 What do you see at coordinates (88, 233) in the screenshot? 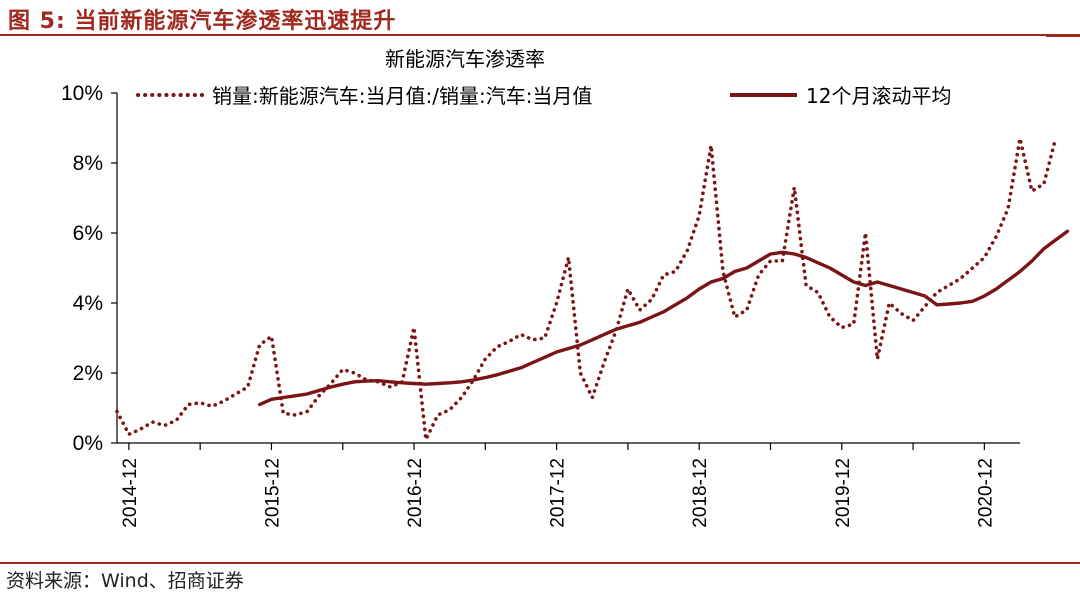
I see `y-tick-label: 6%` at bounding box center [88, 233].